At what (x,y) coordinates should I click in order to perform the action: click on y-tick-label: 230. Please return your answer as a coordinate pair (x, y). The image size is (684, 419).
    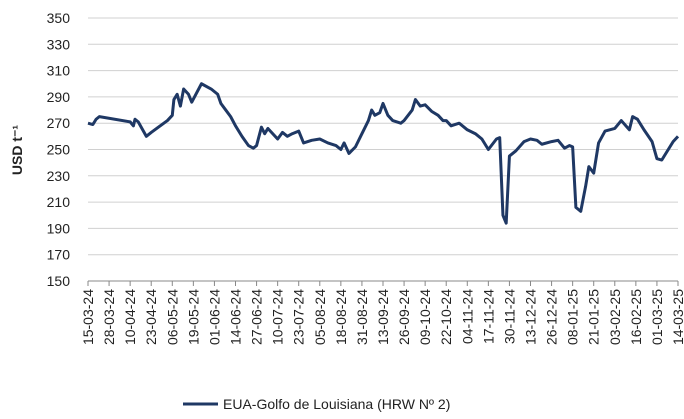
    Looking at the image, I should click on (59, 176).